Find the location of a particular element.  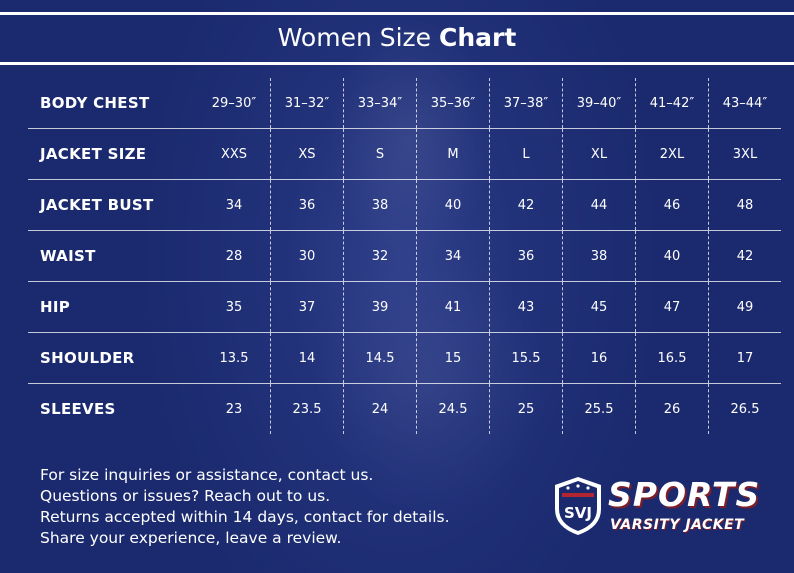

table-cell: 26.5 is located at coordinates (744, 408).